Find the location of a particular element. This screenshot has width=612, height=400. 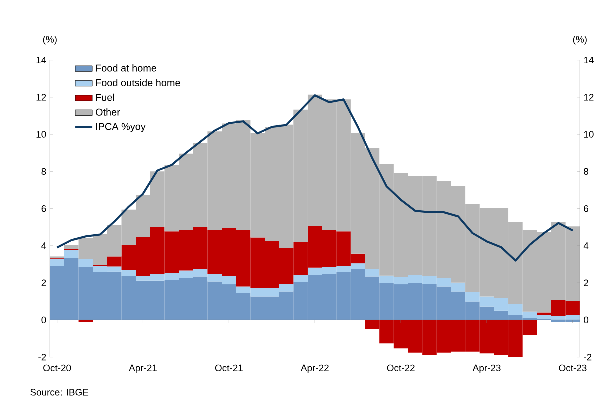

legend-label: Food at home is located at coordinates (126, 68).